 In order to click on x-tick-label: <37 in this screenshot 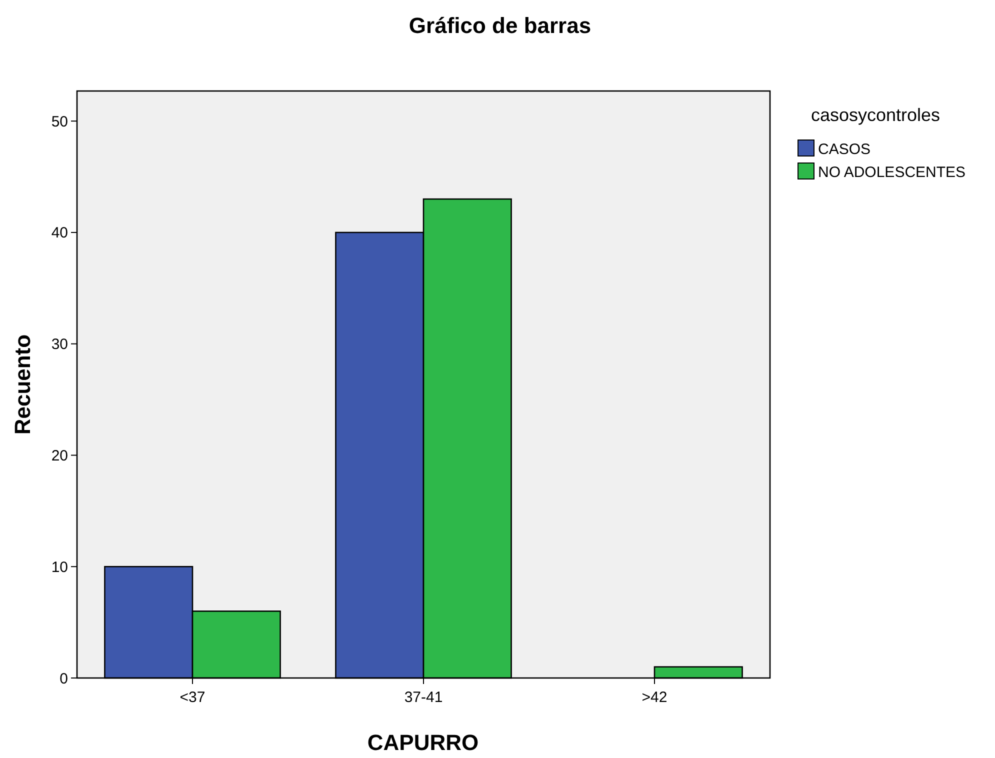, I will do `click(193, 697)`.